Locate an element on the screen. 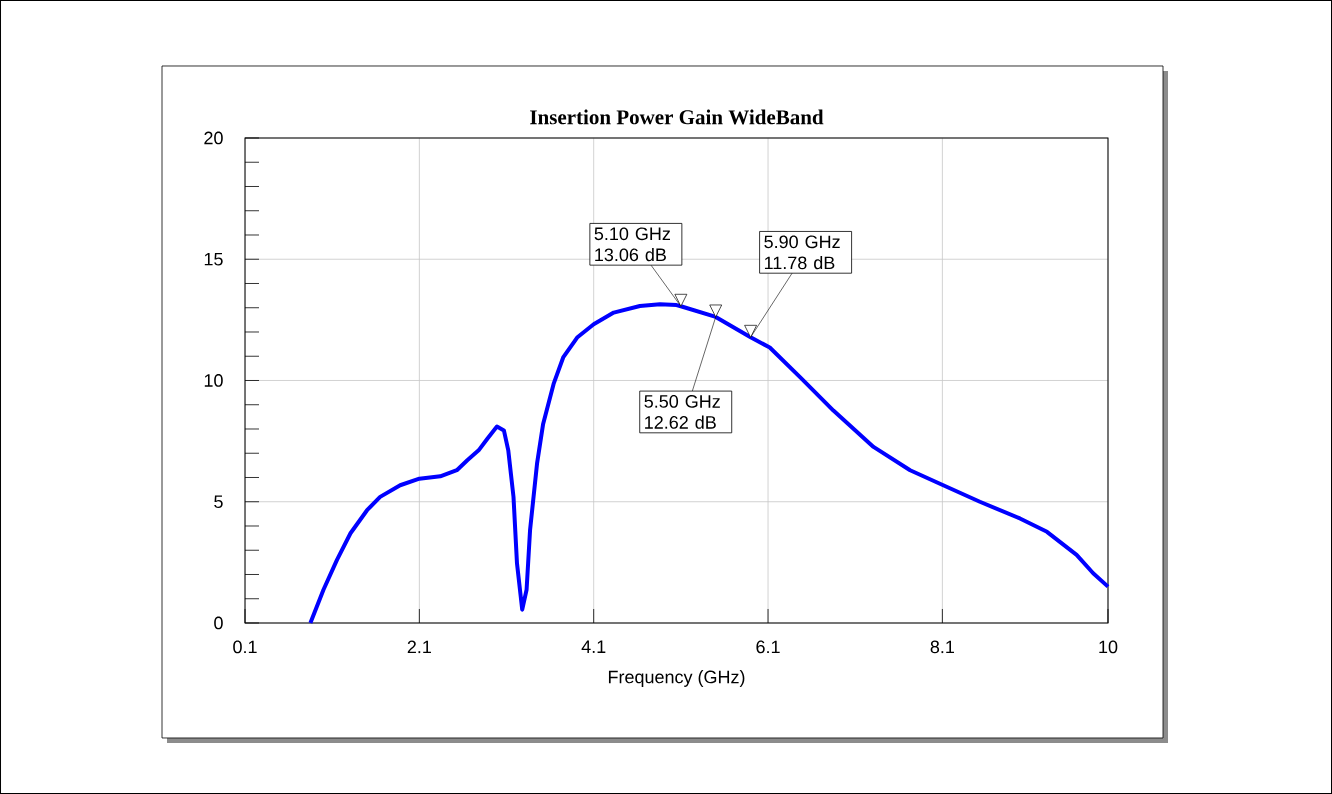 This screenshot has height=794, width=1332. x-tick-label: 10 is located at coordinates (1108, 647).